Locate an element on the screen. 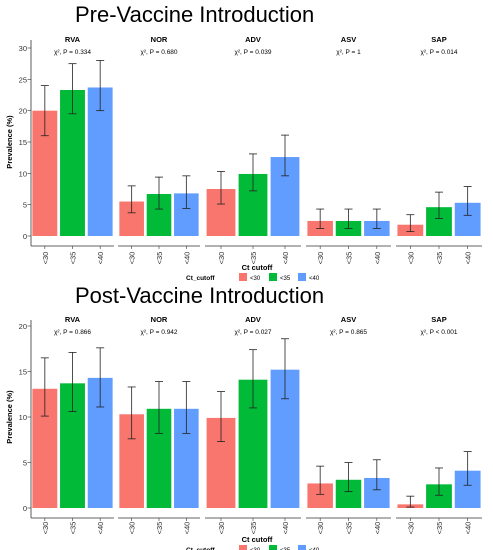 The height and width of the screenshot is (550, 493). panel-stat-sap: χ², P = 0.014 is located at coordinates (438, 52).